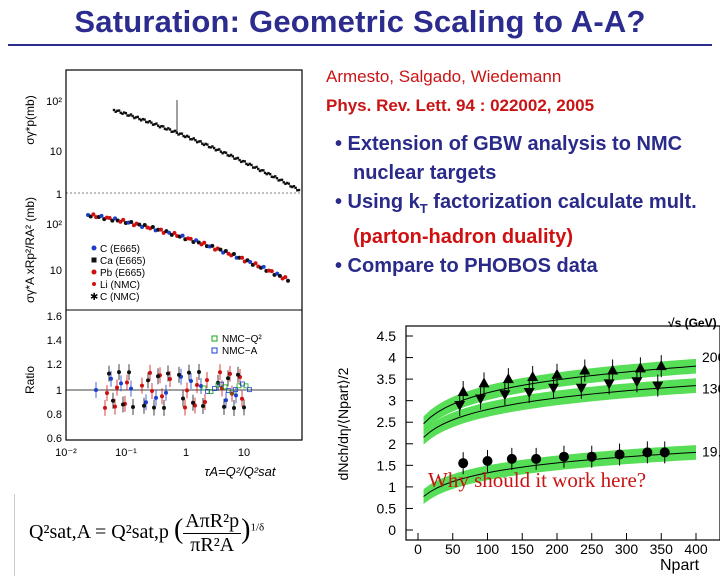 The height and width of the screenshot is (581, 720). I want to click on legend-c-e665-marker, so click(94, 248).